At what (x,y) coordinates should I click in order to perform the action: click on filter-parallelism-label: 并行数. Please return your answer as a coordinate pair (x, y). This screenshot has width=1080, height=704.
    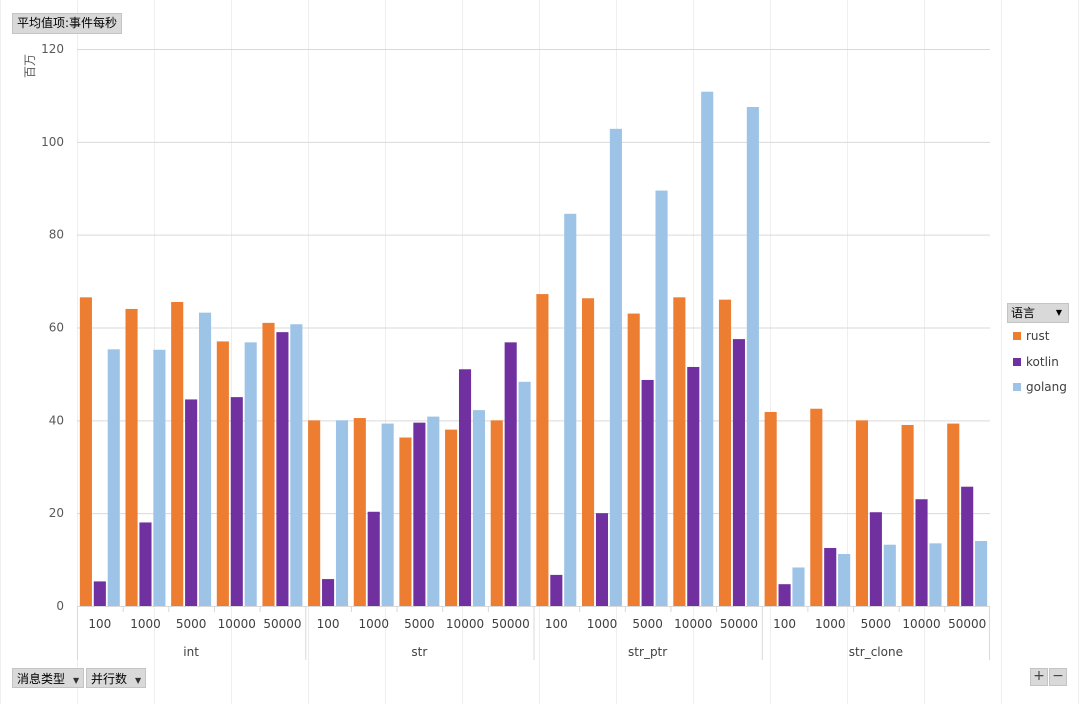
    Looking at the image, I should click on (109, 679).